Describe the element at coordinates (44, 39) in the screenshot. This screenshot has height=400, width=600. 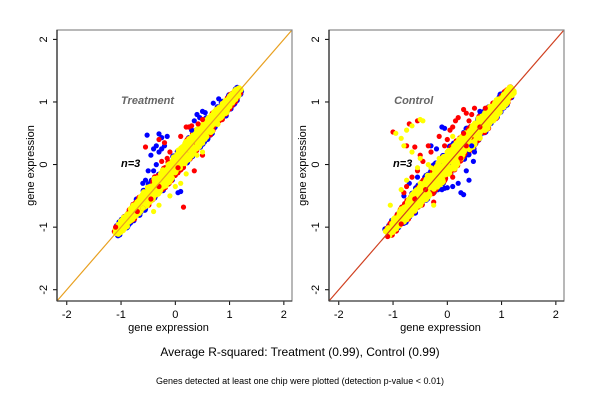
I see `y-tick-label: 2` at that location.